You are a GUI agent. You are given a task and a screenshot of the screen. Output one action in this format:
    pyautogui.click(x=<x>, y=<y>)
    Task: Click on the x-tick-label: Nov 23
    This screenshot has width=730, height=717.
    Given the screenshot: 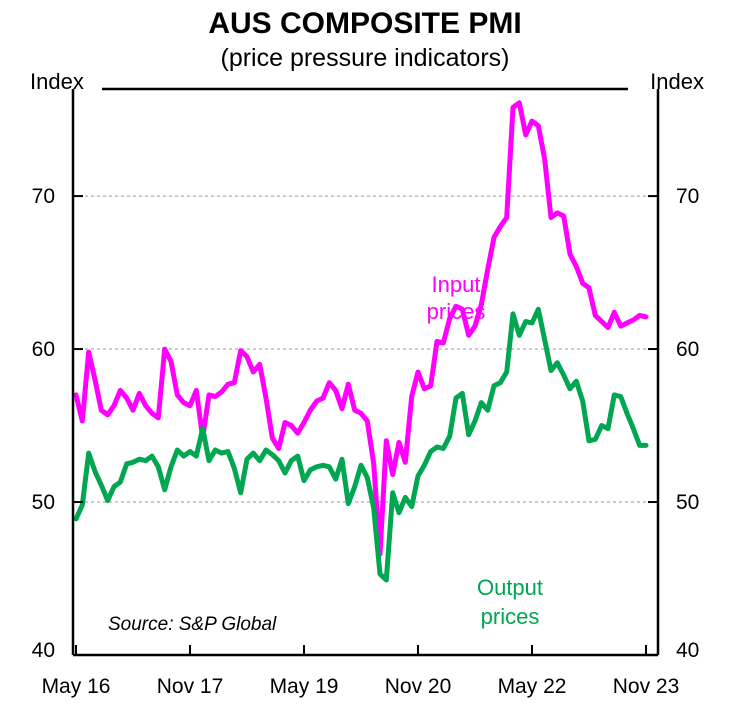 What is the action you would take?
    pyautogui.click(x=646, y=686)
    